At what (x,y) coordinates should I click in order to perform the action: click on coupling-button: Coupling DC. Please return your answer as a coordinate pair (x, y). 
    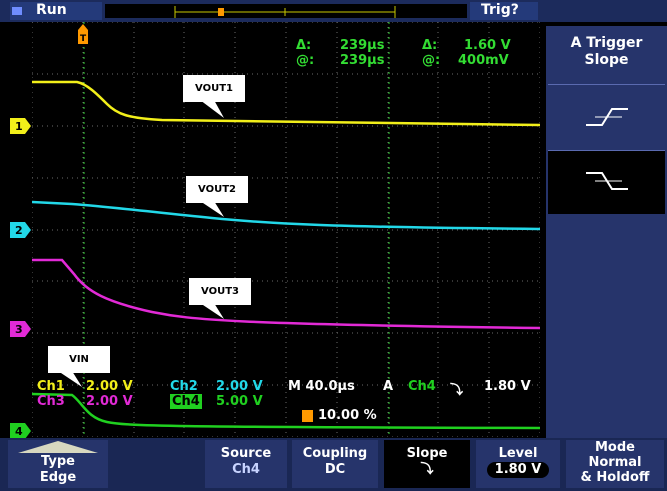
    Looking at the image, I should click on (335, 464).